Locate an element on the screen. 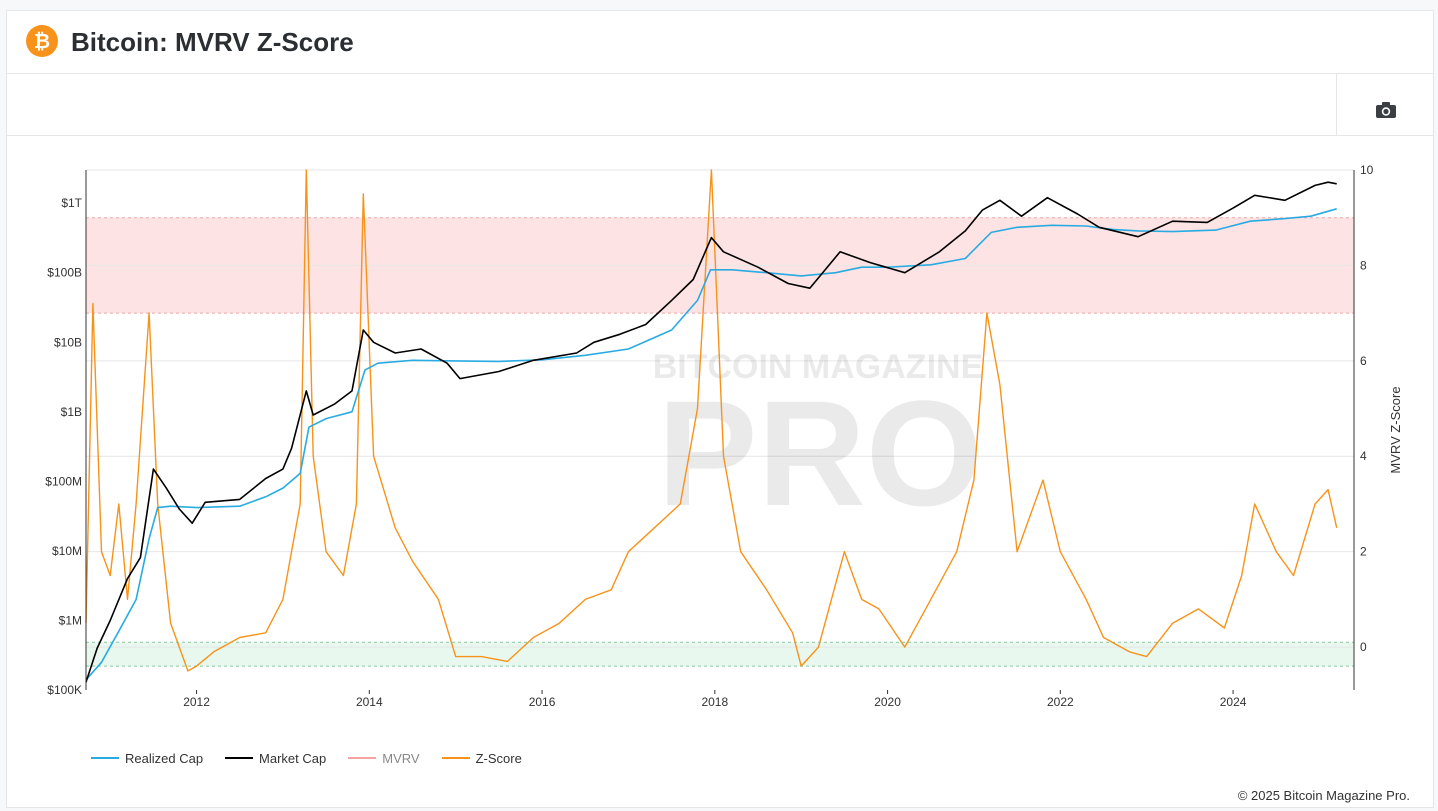 Image resolution: width=1438 pixels, height=811 pixels. x-tick-label: 2018 is located at coordinates (714, 702).